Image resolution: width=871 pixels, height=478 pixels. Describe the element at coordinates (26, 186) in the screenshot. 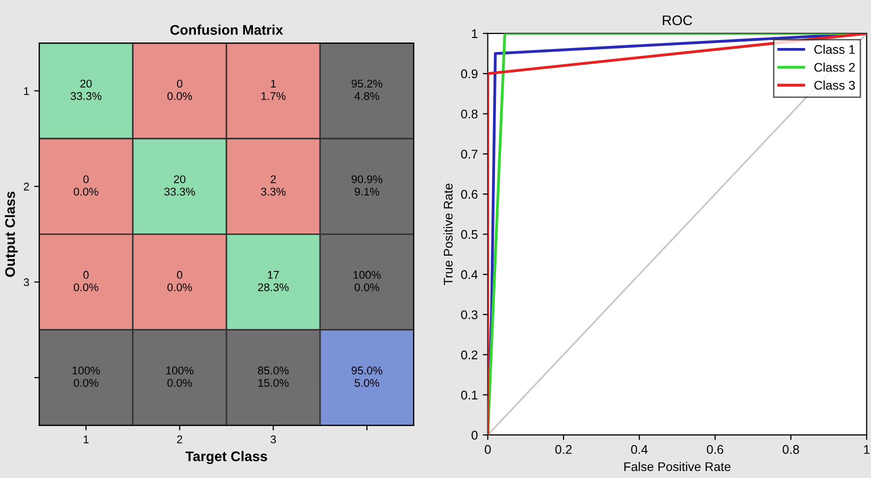

I see `y-tick-label: 2` at that location.